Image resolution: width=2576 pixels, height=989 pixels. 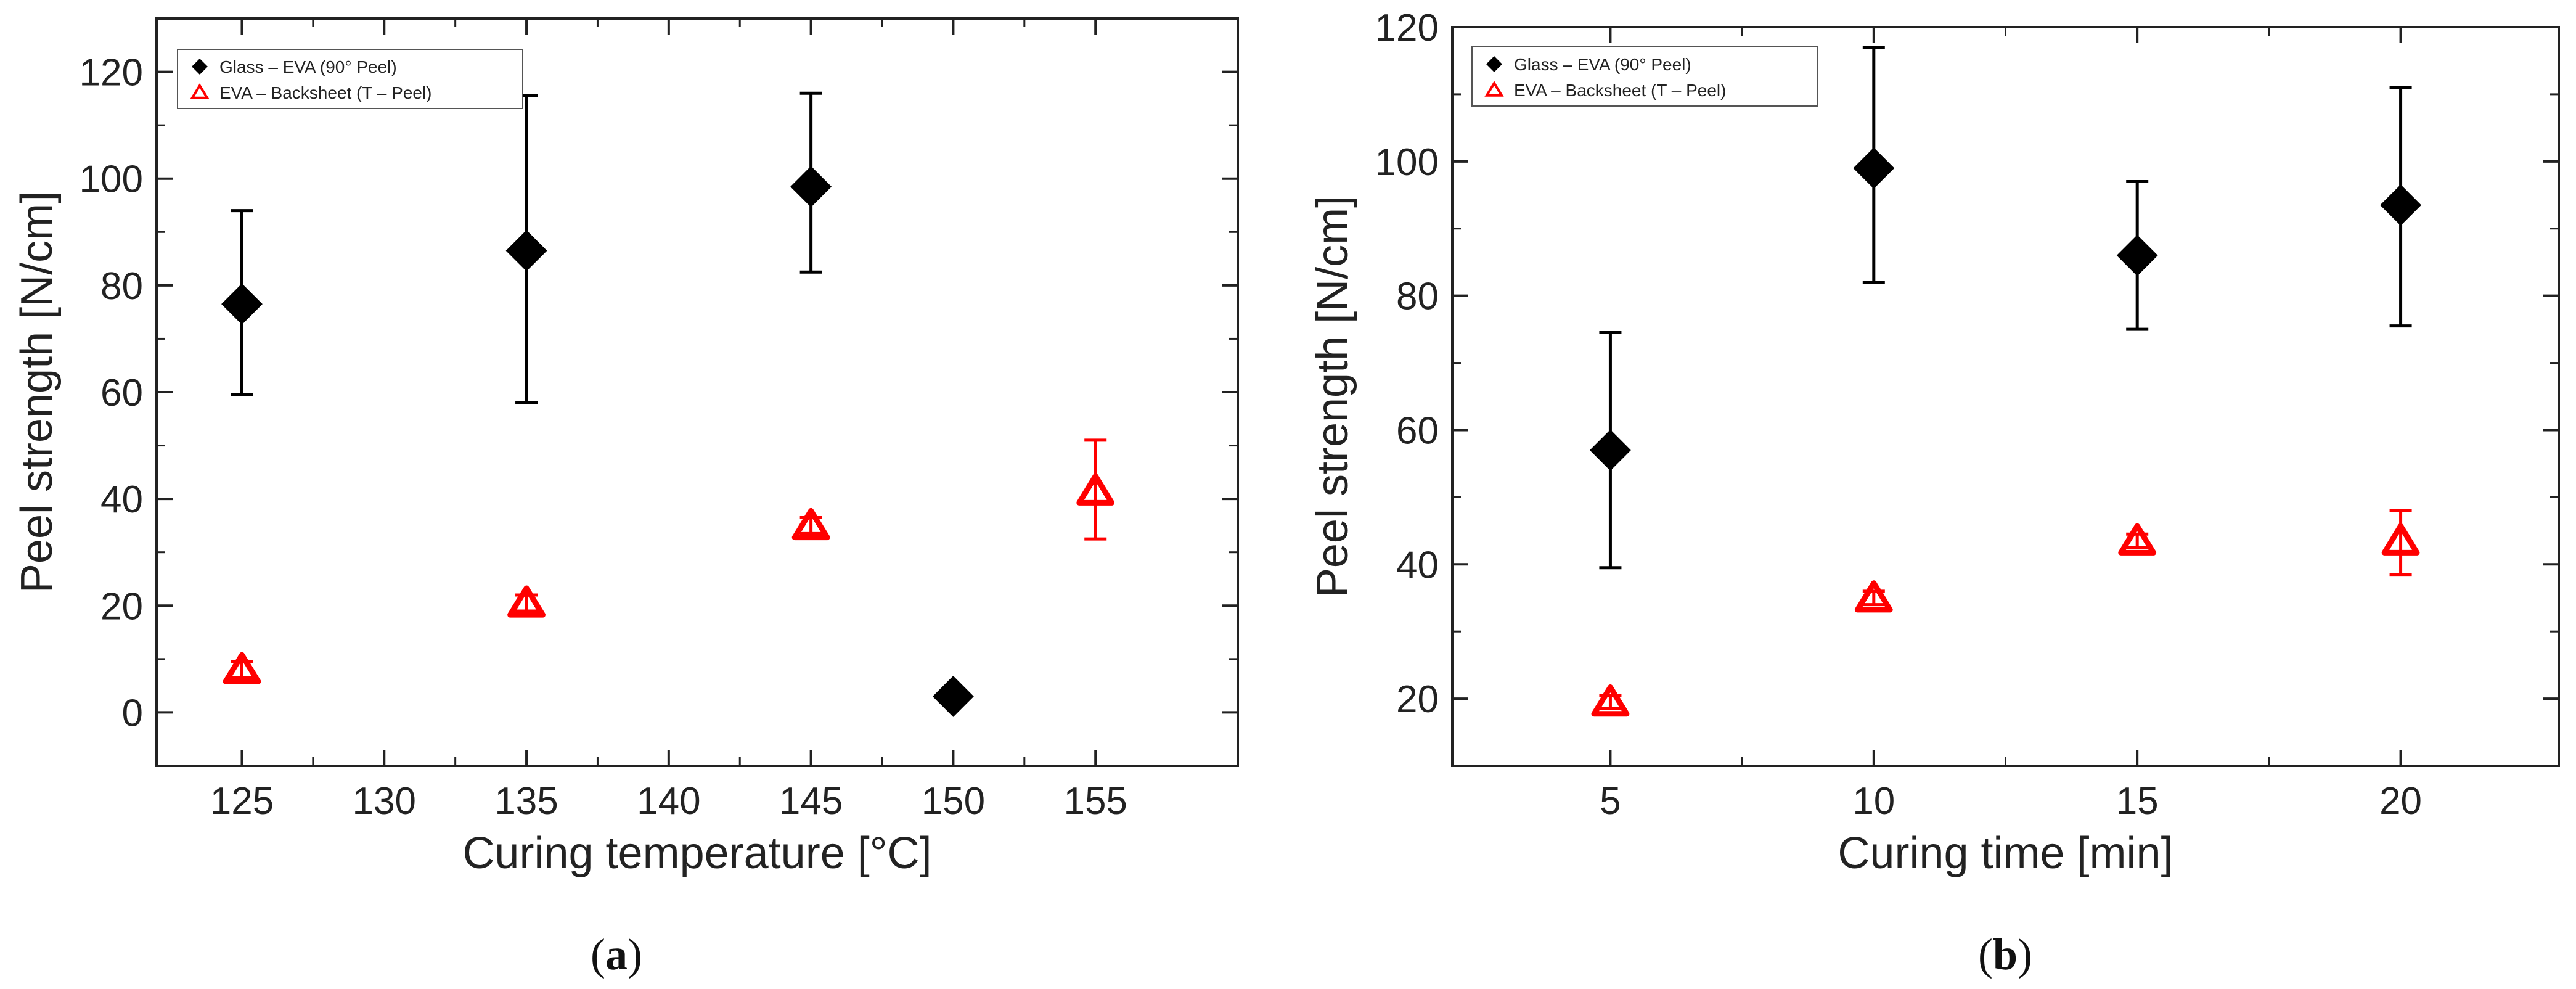 I want to click on x-tick-label: 140, so click(x=668, y=801).